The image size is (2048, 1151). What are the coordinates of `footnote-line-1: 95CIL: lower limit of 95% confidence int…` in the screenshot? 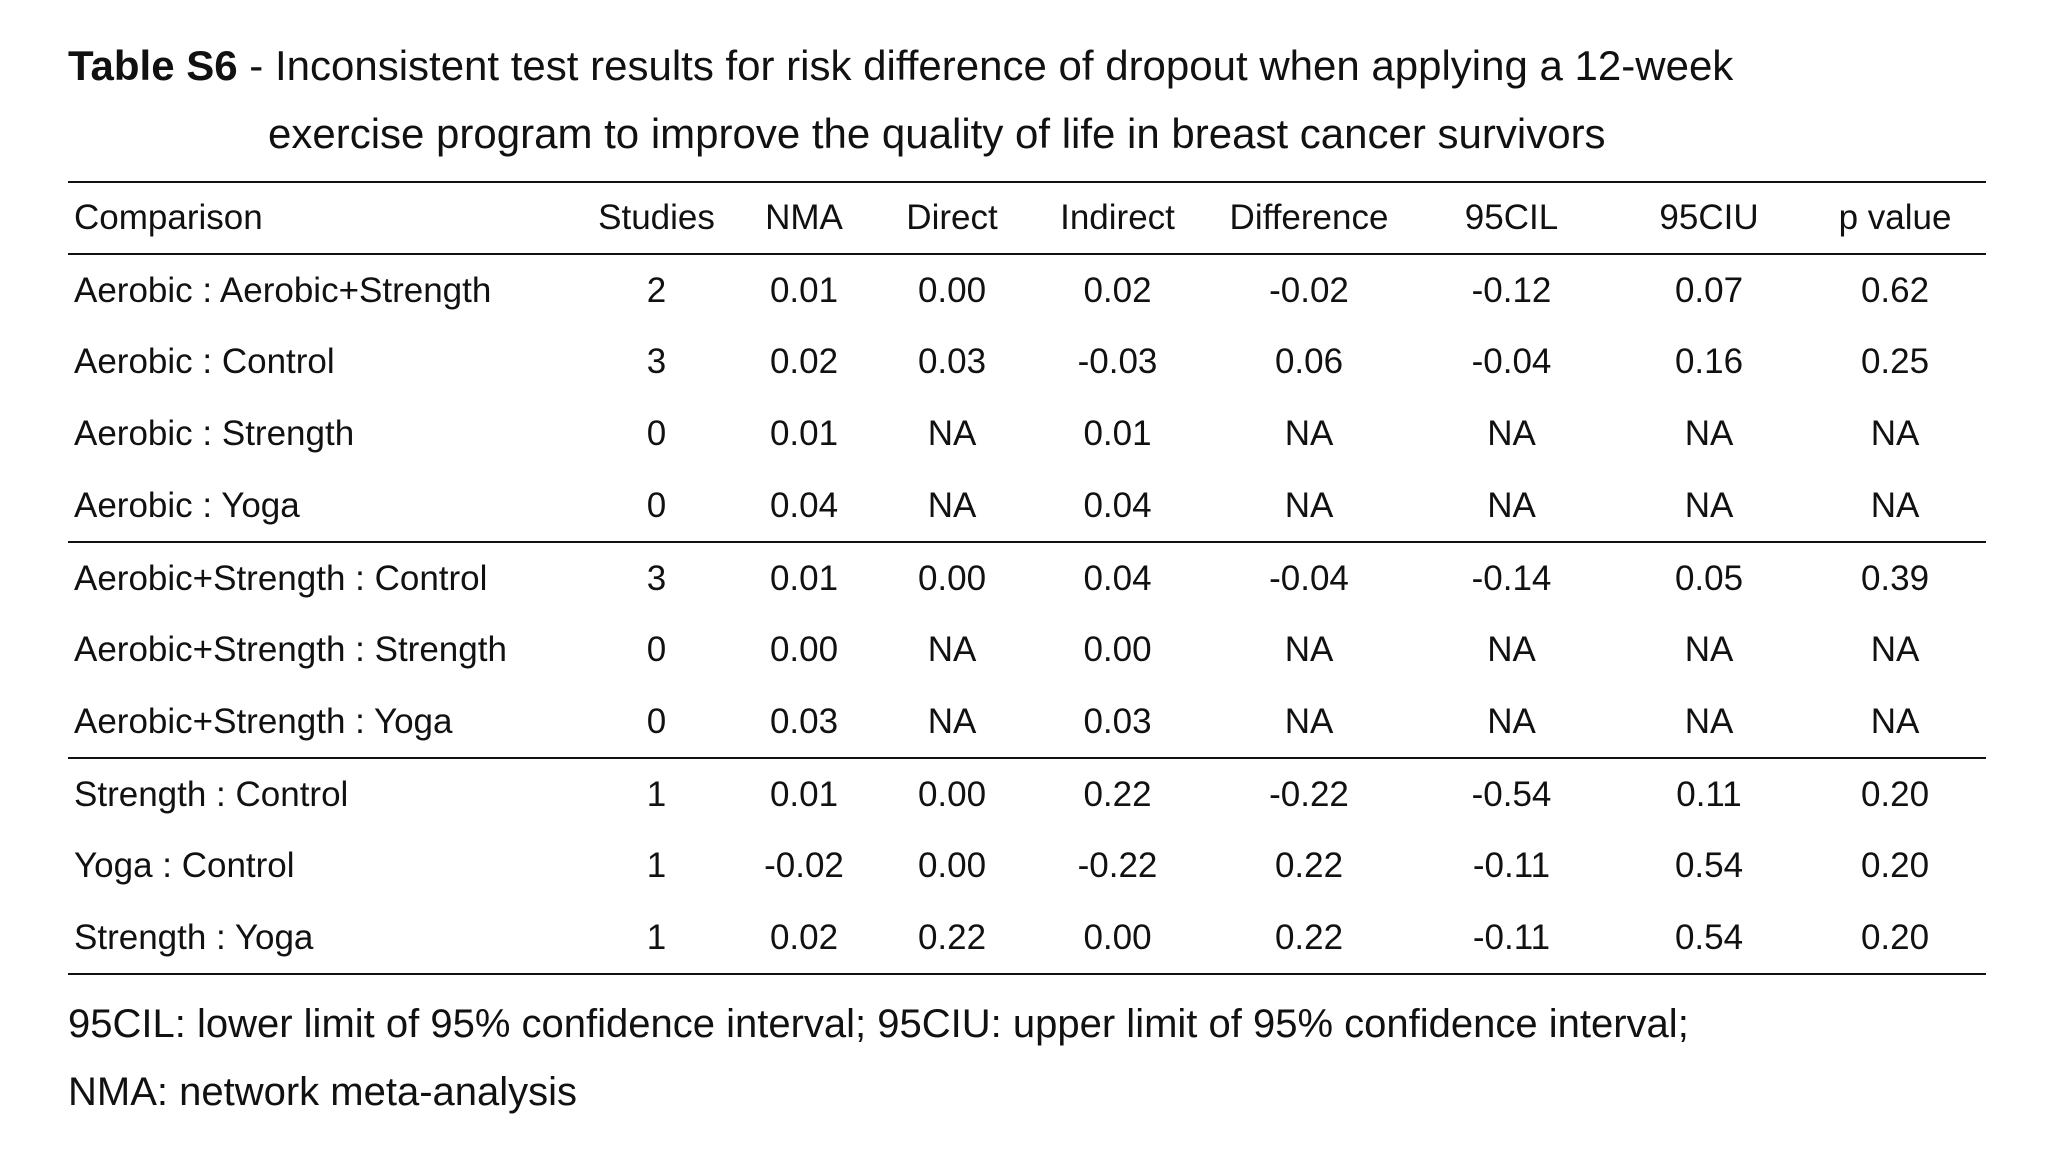 It's located at (878, 1024).